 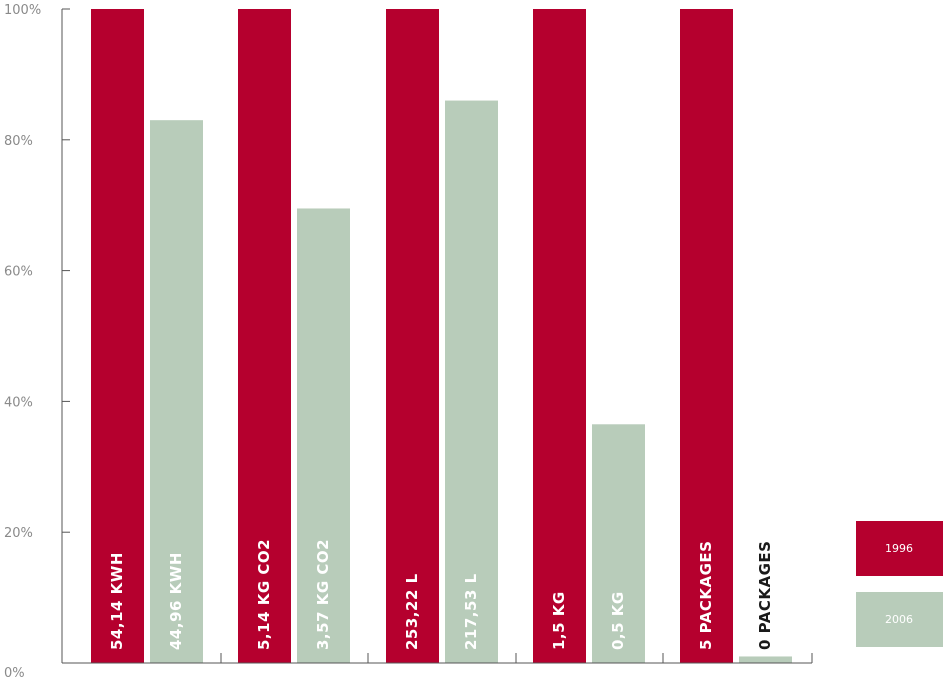 What do you see at coordinates (706, 596) in the screenshot?
I see `data-label: 5 PACKAGES` at bounding box center [706, 596].